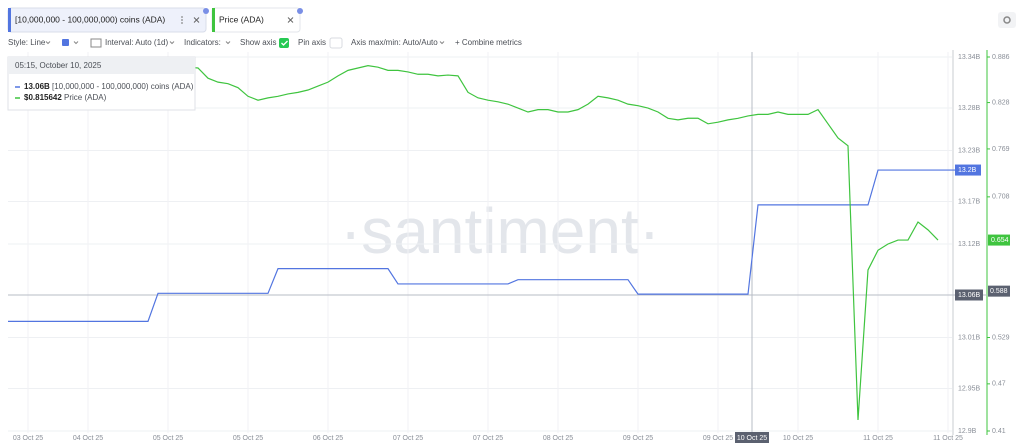 The height and width of the screenshot is (445, 1024). Describe the element at coordinates (999, 431) in the screenshot. I see `y2-tick-label: 0.41` at that location.